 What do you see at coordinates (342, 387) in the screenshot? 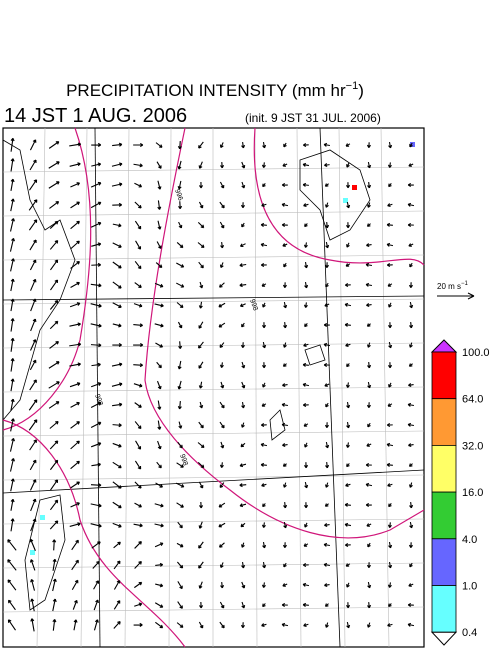
I see `grid-line` at bounding box center [342, 387].